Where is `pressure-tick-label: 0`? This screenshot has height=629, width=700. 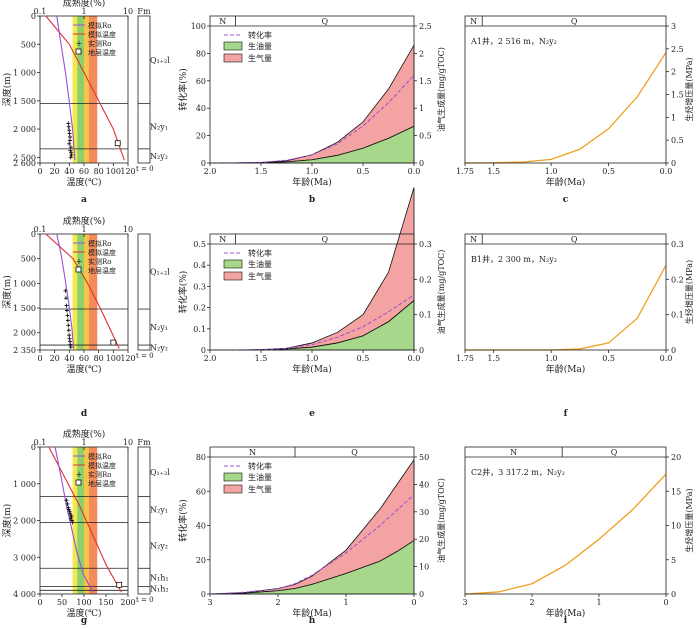 pressure-tick-label: 0 is located at coordinates (673, 594).